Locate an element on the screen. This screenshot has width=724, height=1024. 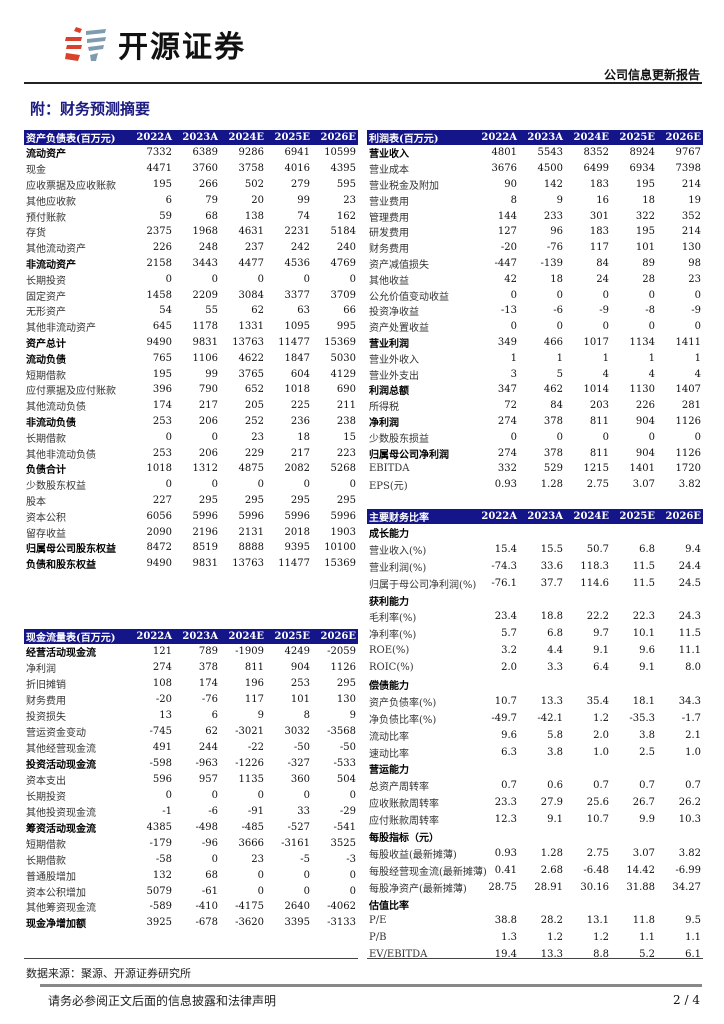
cell-value: 23.3 is located at coordinates (505, 803).